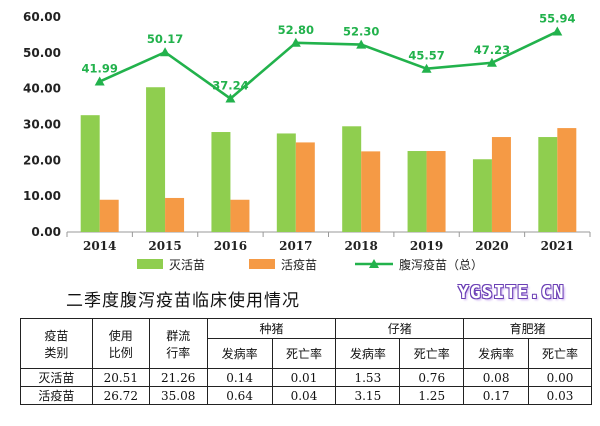 This screenshot has width=600, height=426. Describe the element at coordinates (374, 263) in the screenshot. I see `legend-marker` at that location.